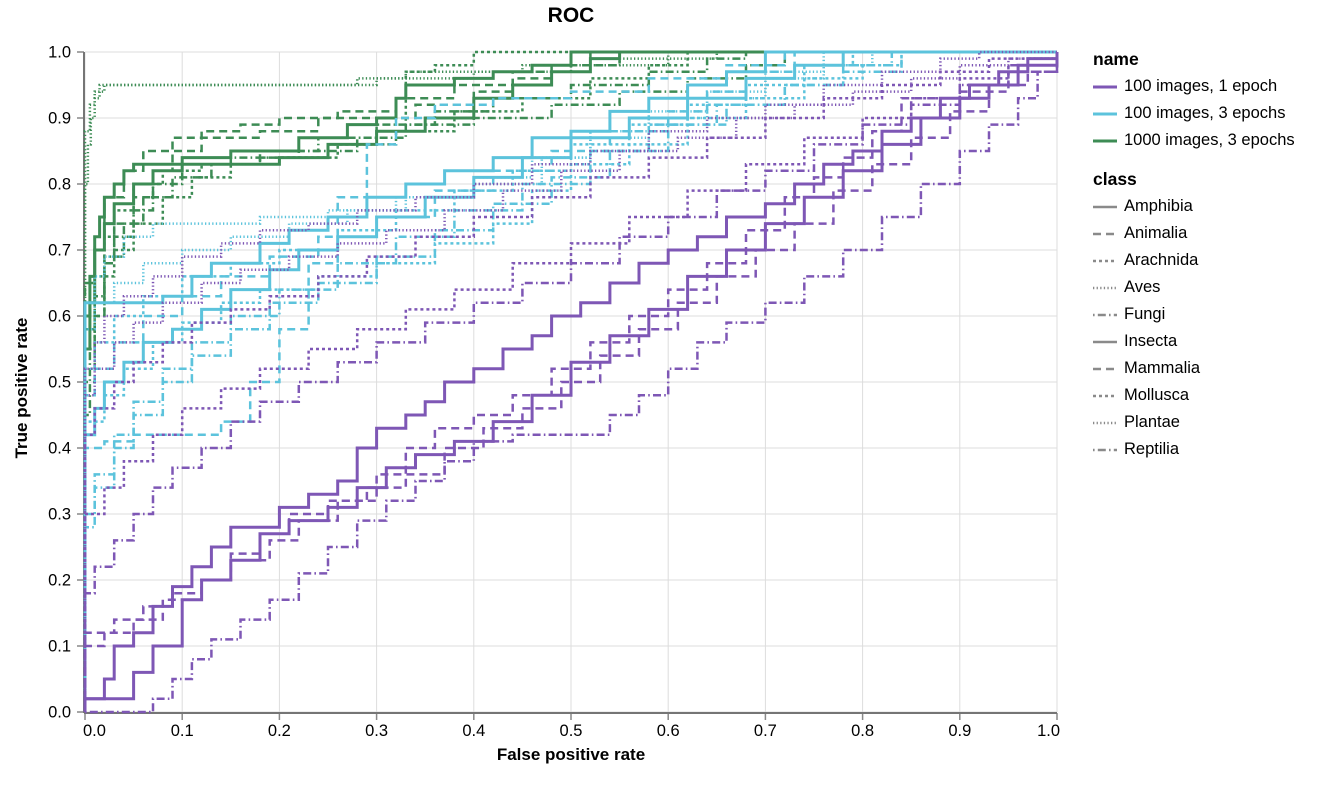  What do you see at coordinates (1157, 395) in the screenshot?
I see `legend-item-label: Mollusca` at bounding box center [1157, 395].